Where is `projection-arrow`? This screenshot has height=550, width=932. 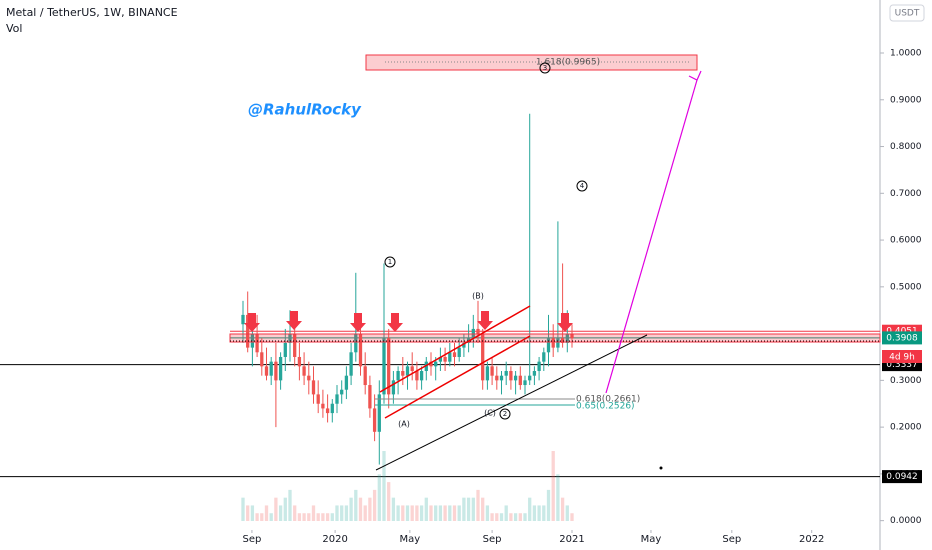
projection-arrow is located at coordinates (651, 236).